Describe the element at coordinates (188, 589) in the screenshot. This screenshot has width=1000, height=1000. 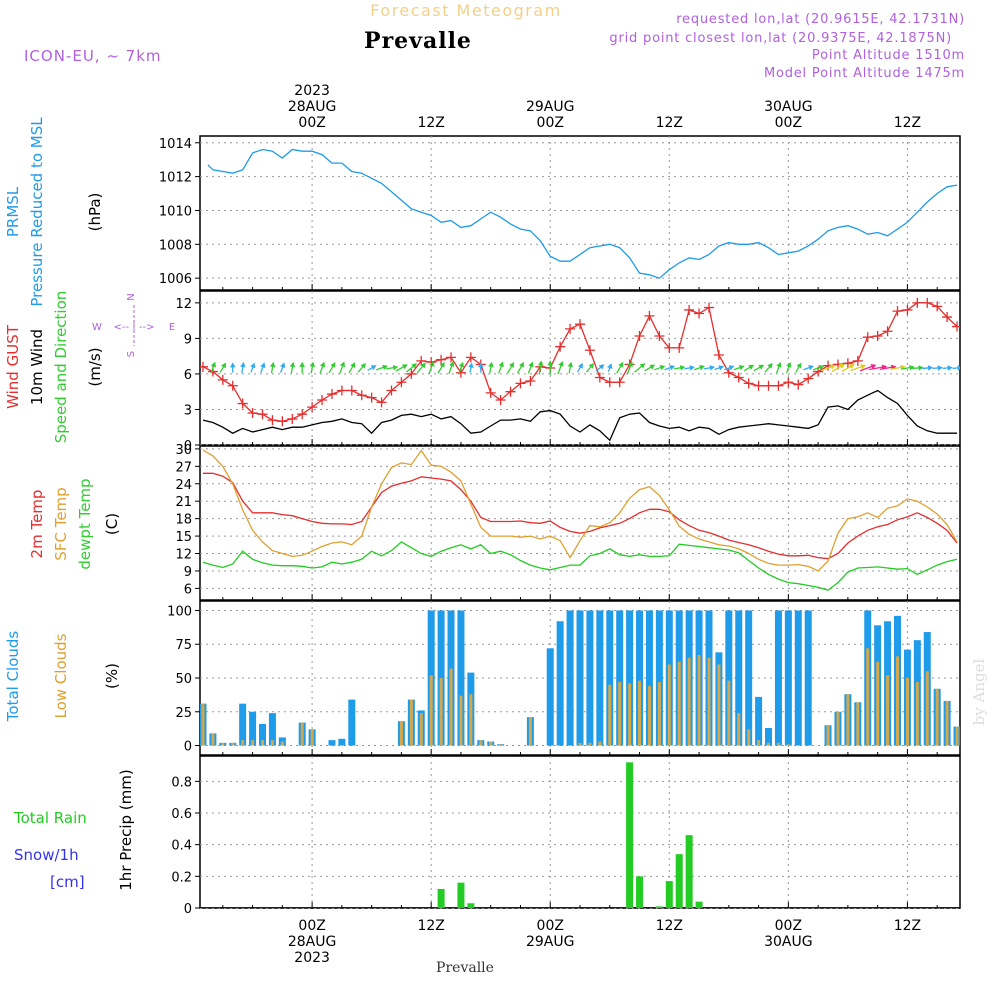
I see `temperature-ytick-label: 6` at that location.